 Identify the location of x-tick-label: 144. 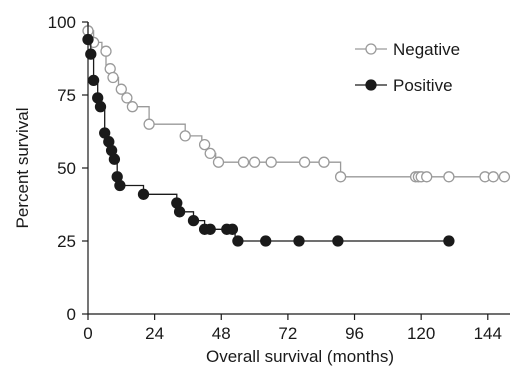
(488, 333).